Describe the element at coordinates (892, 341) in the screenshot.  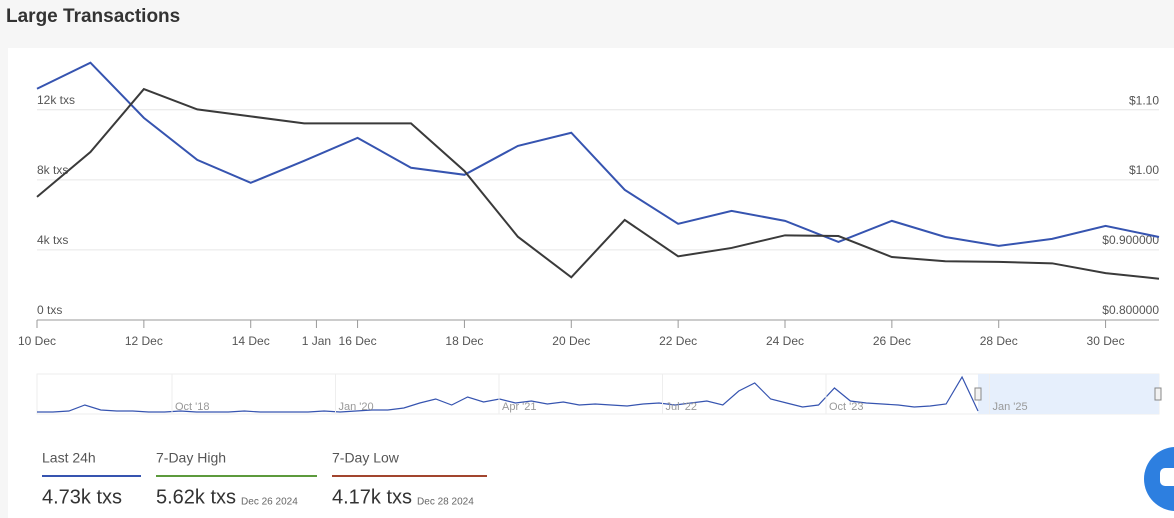
I see `x-tick-label: 26 Dec` at that location.